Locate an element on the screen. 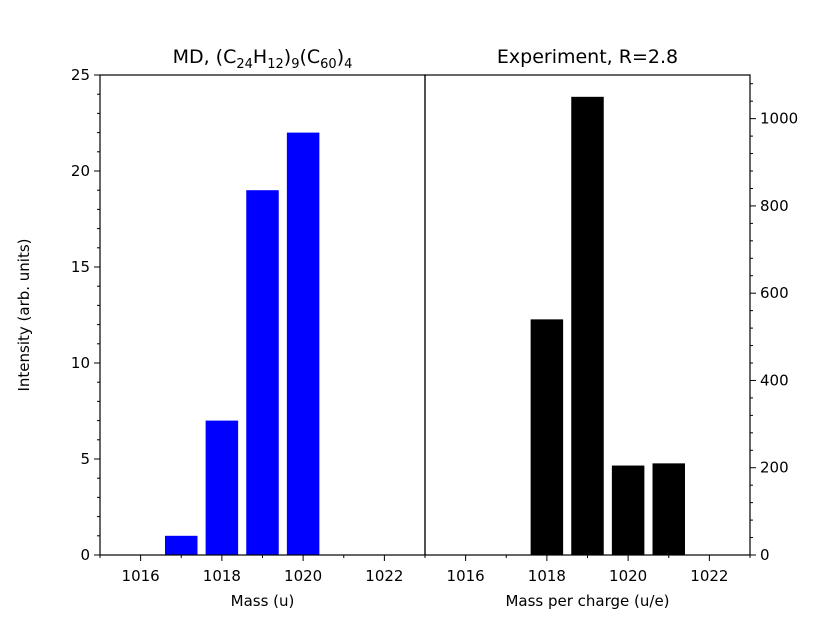 The height and width of the screenshot is (623, 830). chart1-xlabel: Mass per charge (u/e) is located at coordinates (587, 601).